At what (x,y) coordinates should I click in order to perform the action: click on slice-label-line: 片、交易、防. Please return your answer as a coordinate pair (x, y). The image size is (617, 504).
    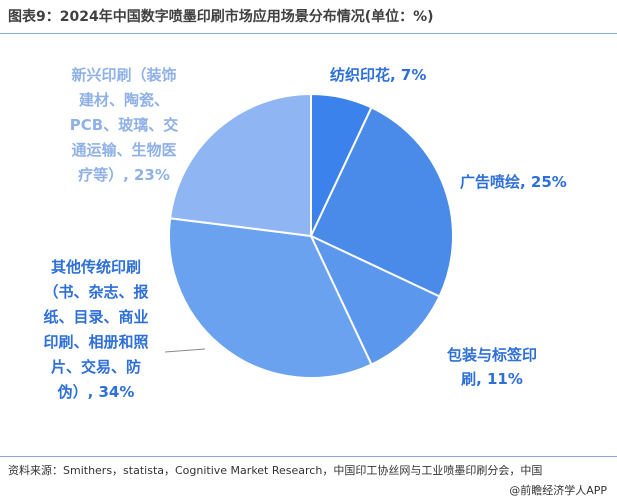
    Looking at the image, I should click on (96, 367).